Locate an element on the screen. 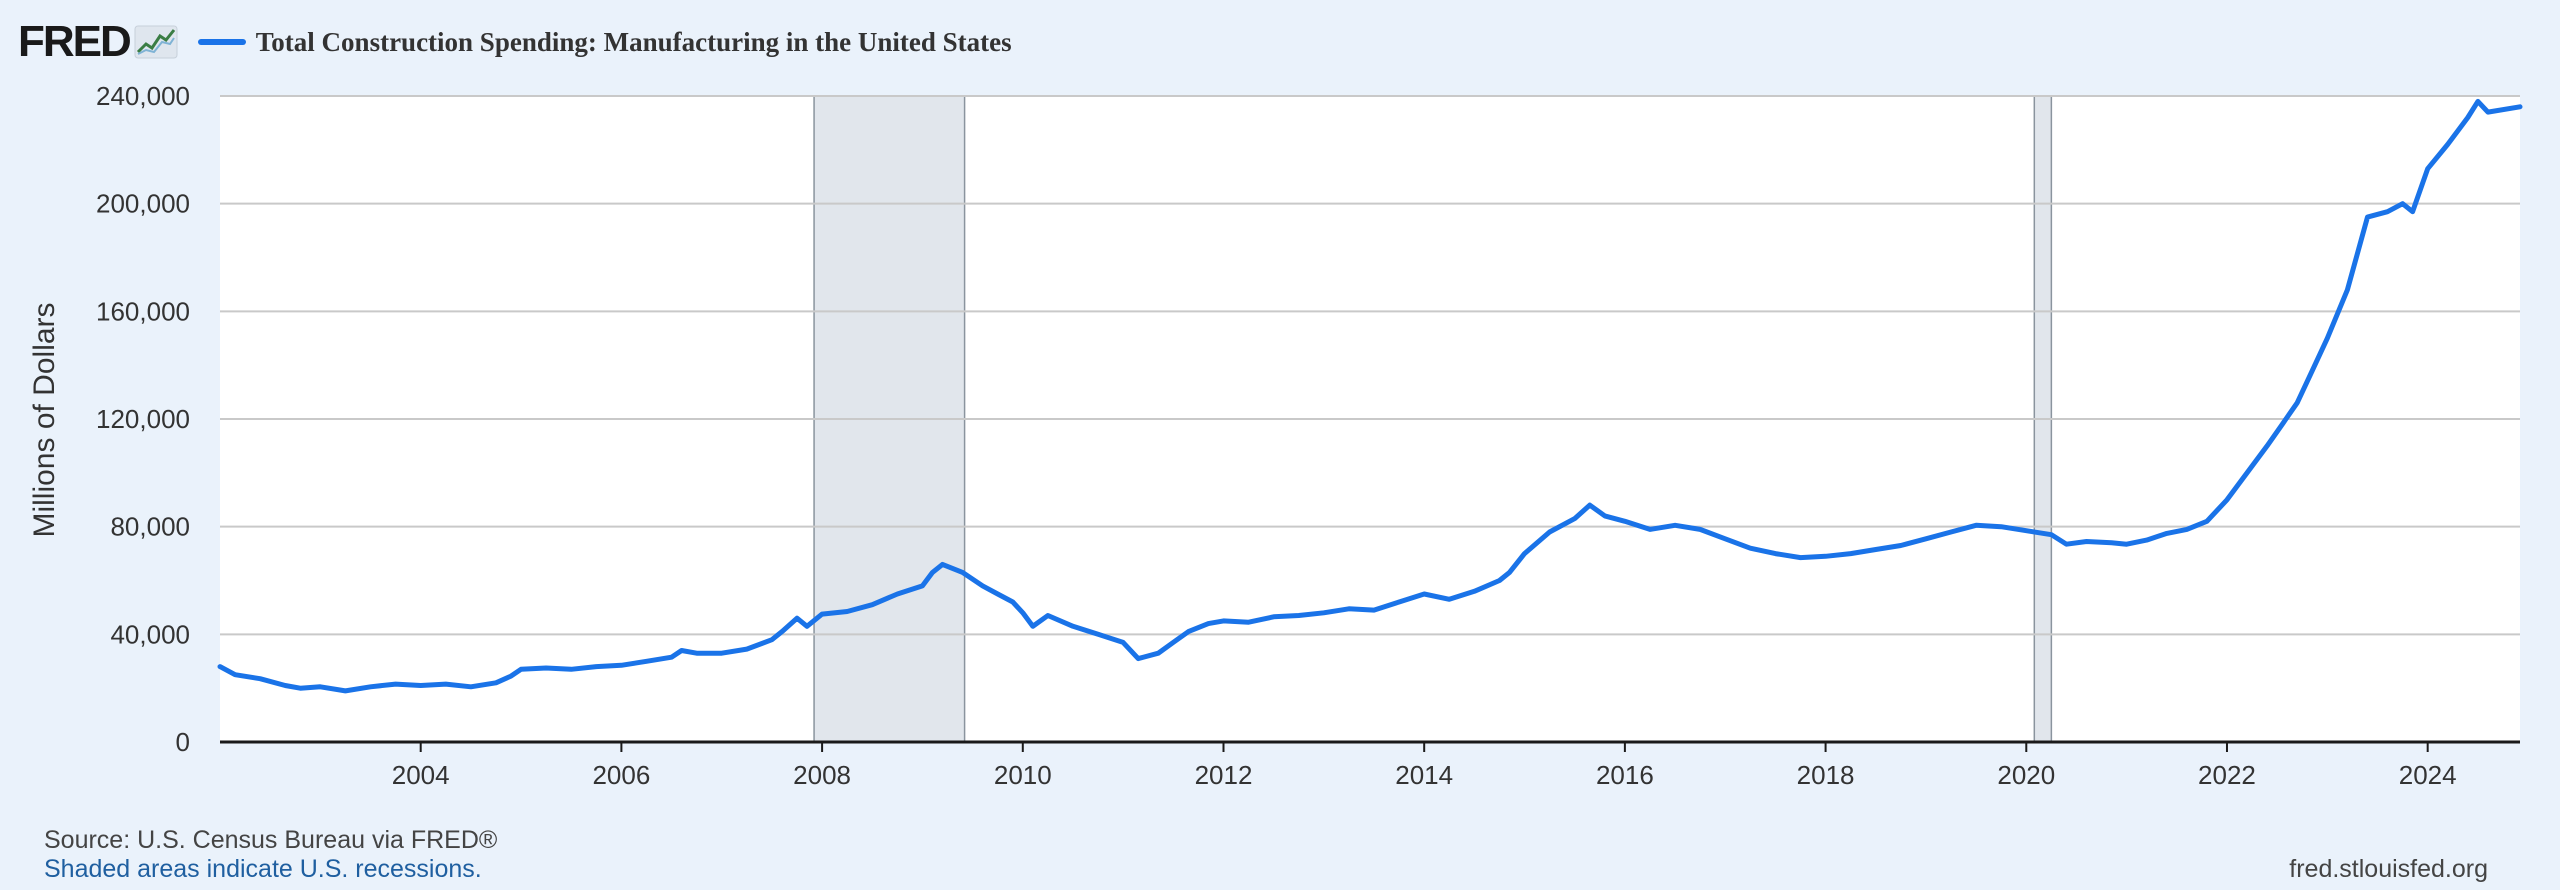  line-graph-icon is located at coordinates (156, 42).